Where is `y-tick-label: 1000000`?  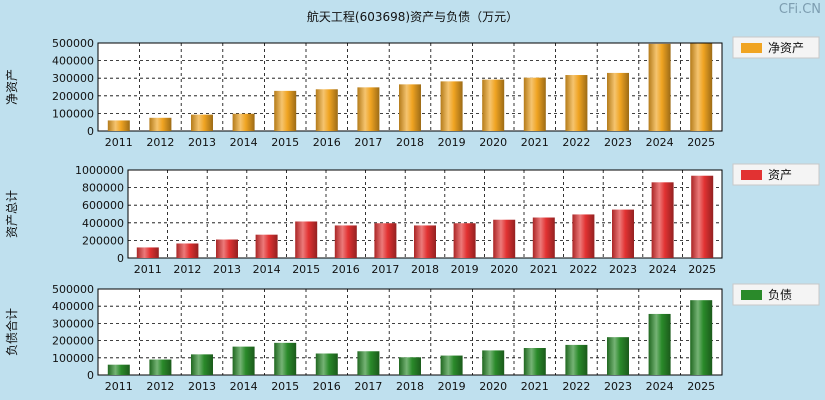 y-tick-label: 1000000 is located at coordinates (99, 170).